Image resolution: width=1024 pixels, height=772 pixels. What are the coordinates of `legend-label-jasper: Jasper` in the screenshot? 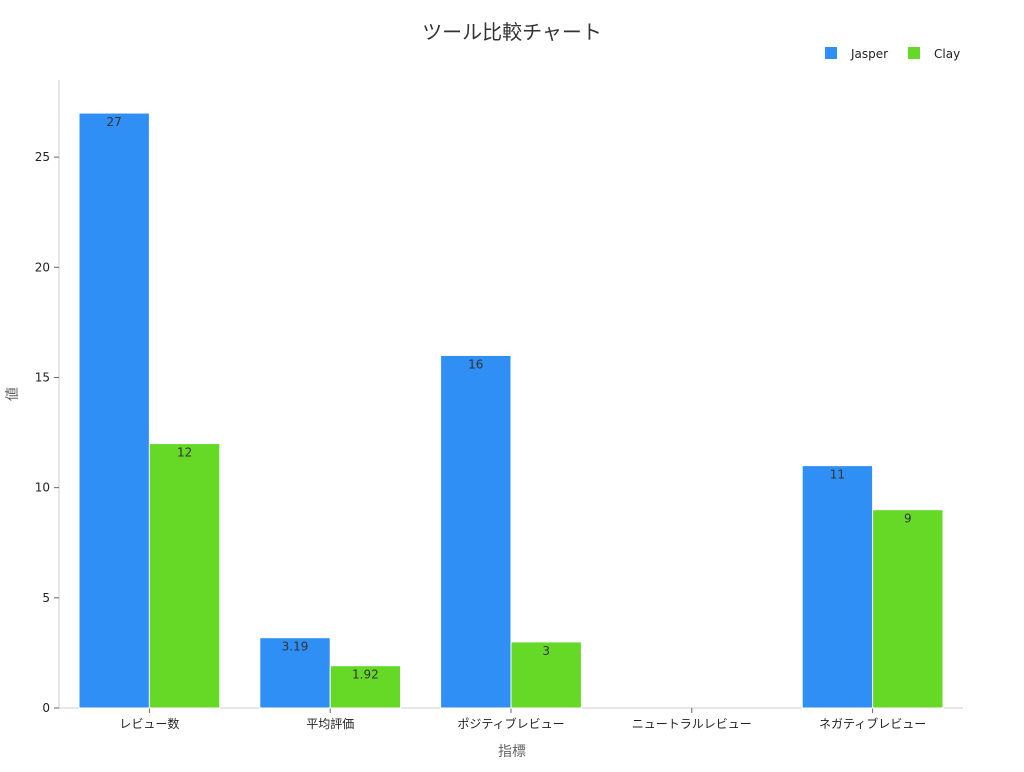 It's located at (869, 54).